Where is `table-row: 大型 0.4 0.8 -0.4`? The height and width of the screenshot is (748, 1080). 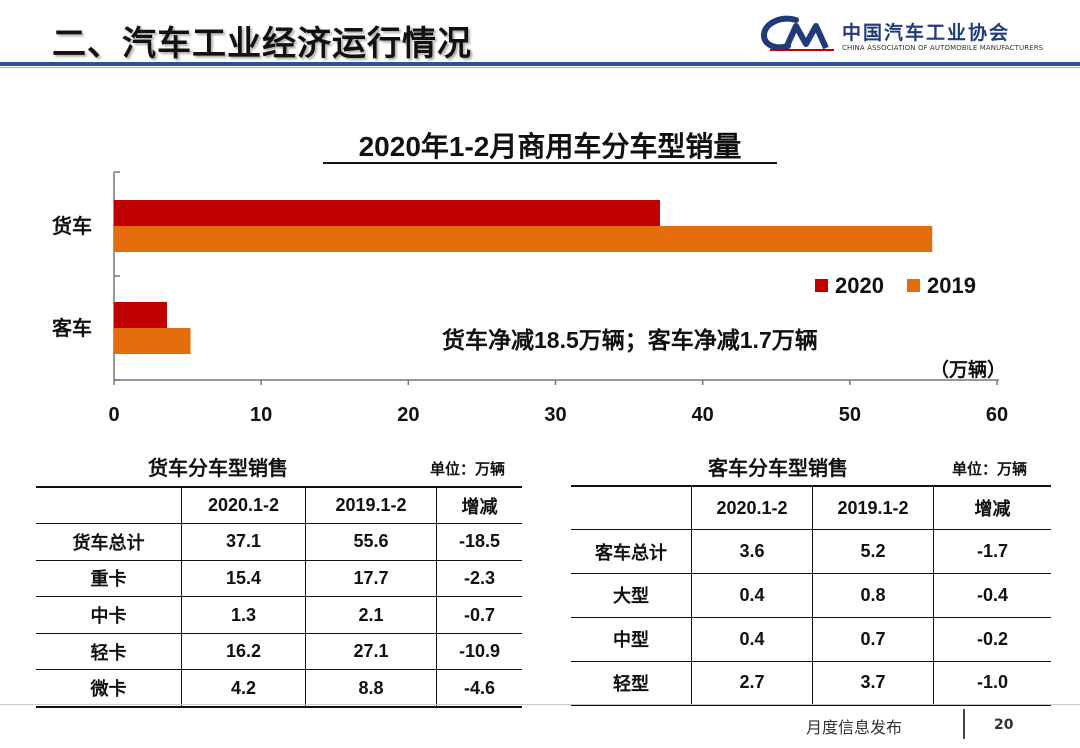
table-row: 大型 0.4 0.8 -0.4 is located at coordinates (811, 595).